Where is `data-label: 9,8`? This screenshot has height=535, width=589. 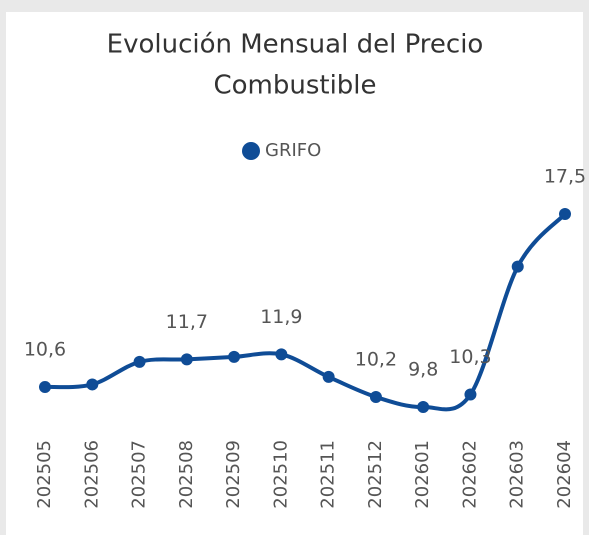 data-label: 9,8 is located at coordinates (423, 370).